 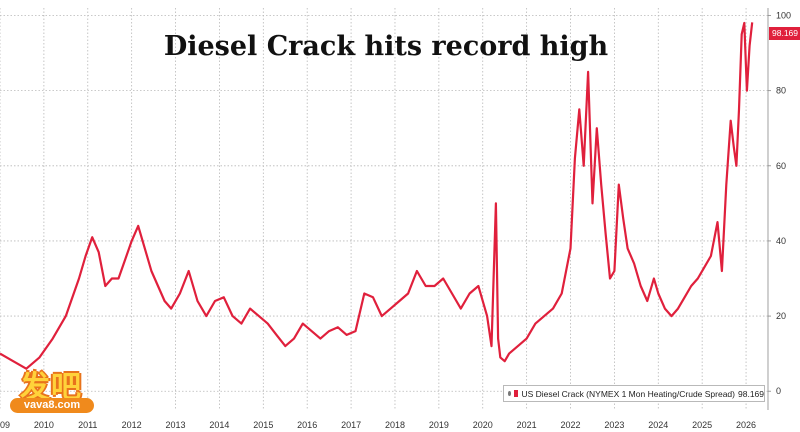 What do you see at coordinates (783, 16) in the screenshot?
I see `y-tick-label: 100` at bounding box center [783, 16].